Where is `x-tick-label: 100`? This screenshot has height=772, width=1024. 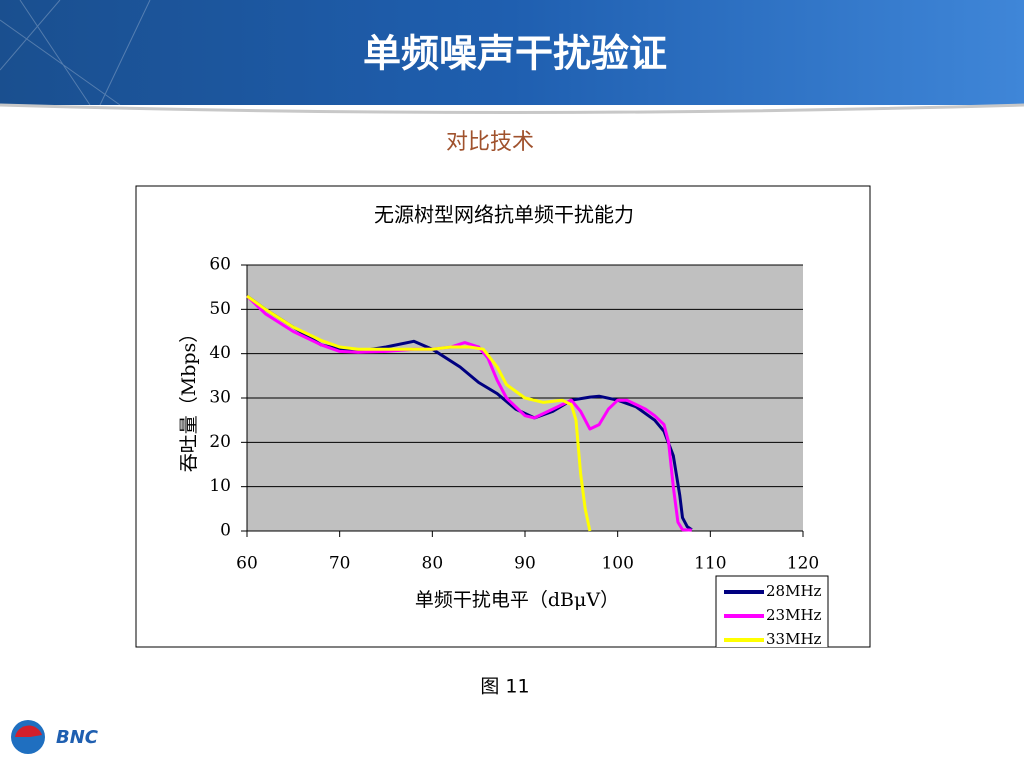 x-tick-label: 100 is located at coordinates (617, 564).